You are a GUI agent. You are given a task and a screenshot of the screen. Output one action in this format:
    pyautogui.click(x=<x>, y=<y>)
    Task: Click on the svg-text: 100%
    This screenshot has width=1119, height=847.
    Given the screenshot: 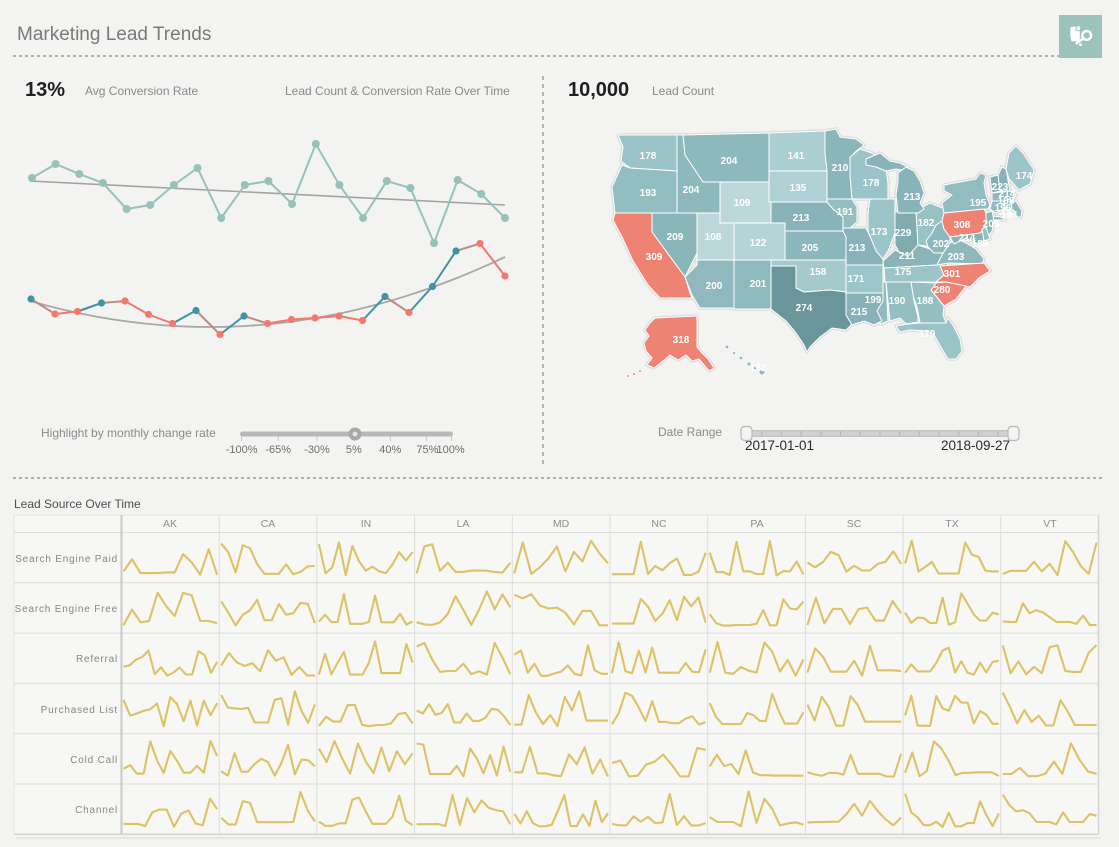 What is the action you would take?
    pyautogui.click(x=451, y=450)
    